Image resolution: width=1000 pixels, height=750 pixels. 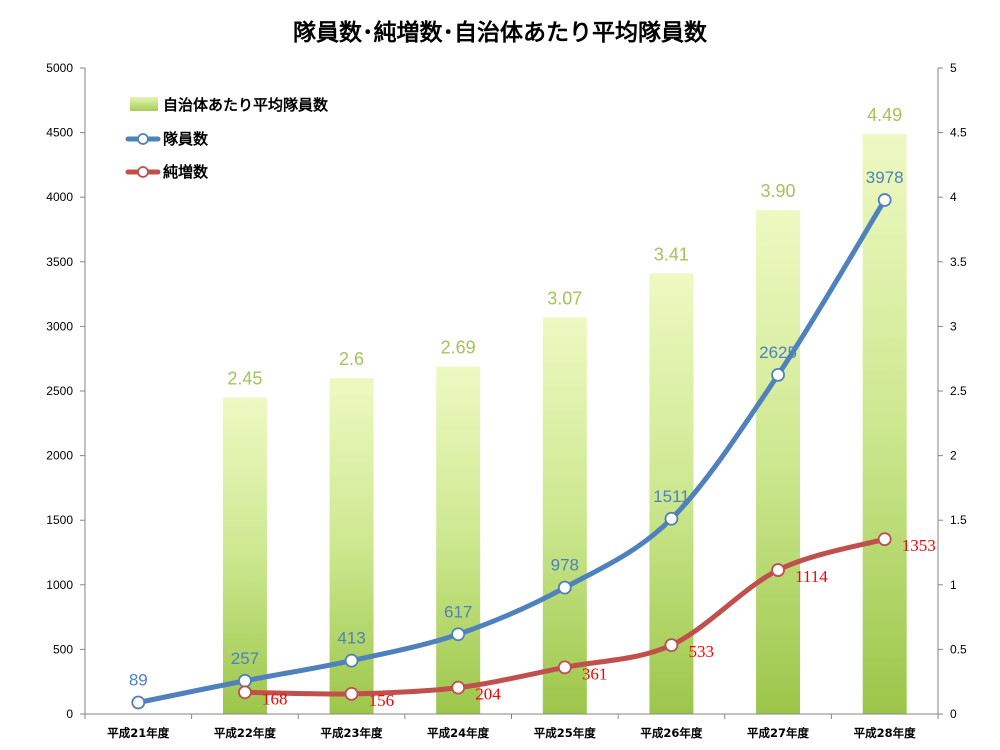 What do you see at coordinates (500, 32) in the screenshot?
I see `chart-title: 隊員数･純増数･自治体あたり平均隊員数` at bounding box center [500, 32].